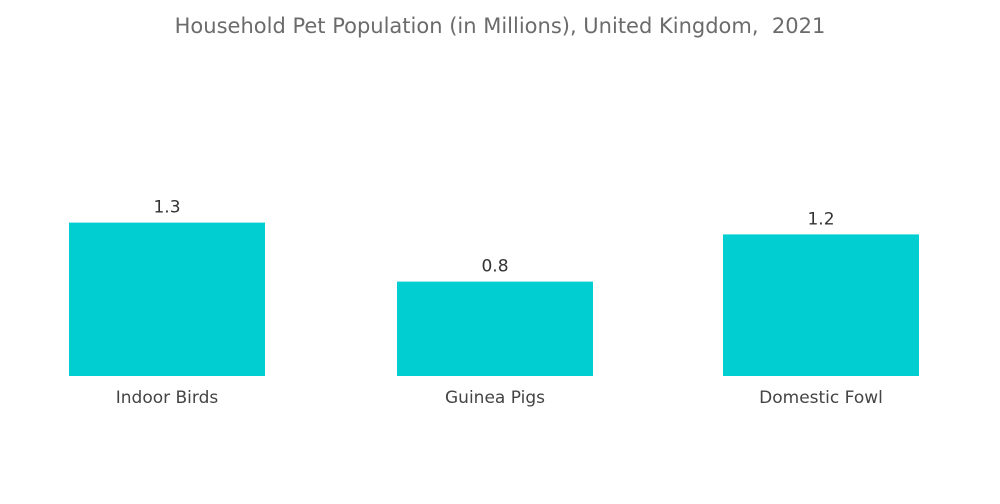 The height and width of the screenshot is (504, 1000). Describe the element at coordinates (821, 398) in the screenshot. I see `category-label-domestic-fowl: Domestic Fowl` at that location.